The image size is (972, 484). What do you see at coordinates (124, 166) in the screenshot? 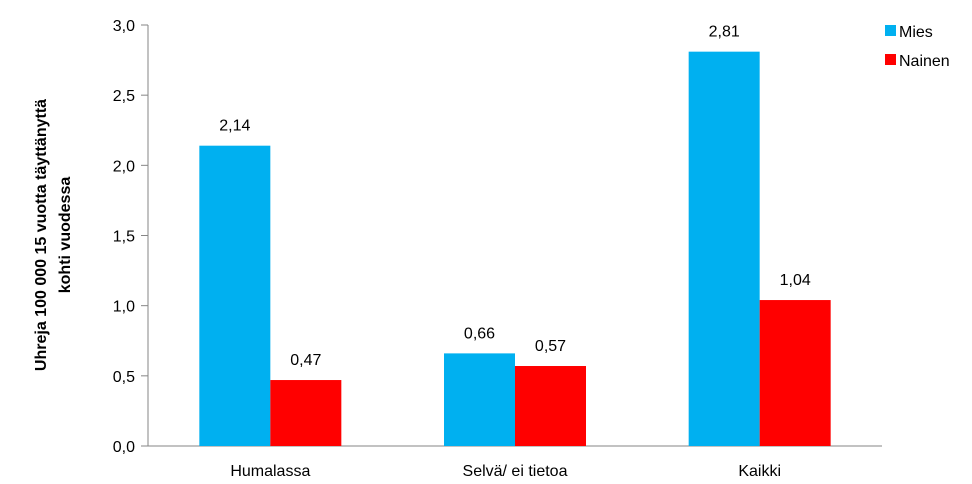
I see `y-tick-label: 2,0` at bounding box center [124, 166].